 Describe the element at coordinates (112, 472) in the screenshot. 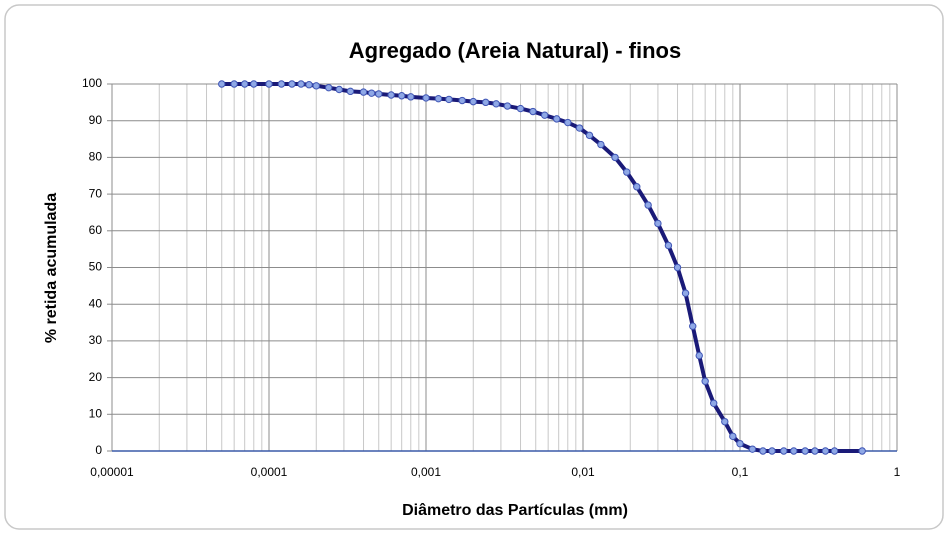

I see `x-tick-label: 0,00001` at that location.